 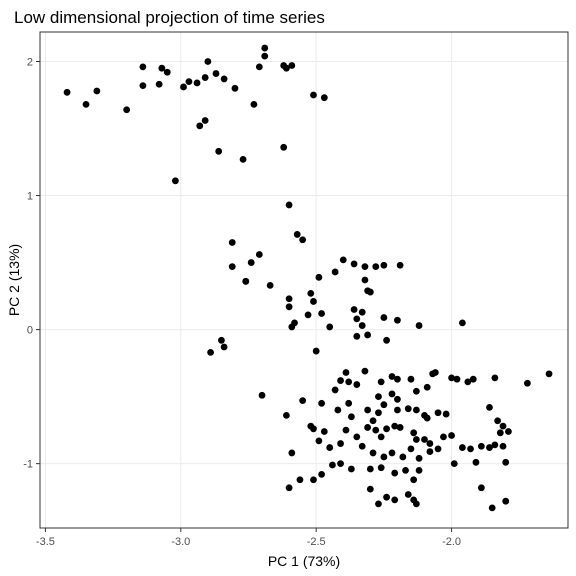 What do you see at coordinates (30, 197) in the screenshot?
I see `y-tick-label: 1` at bounding box center [30, 197].